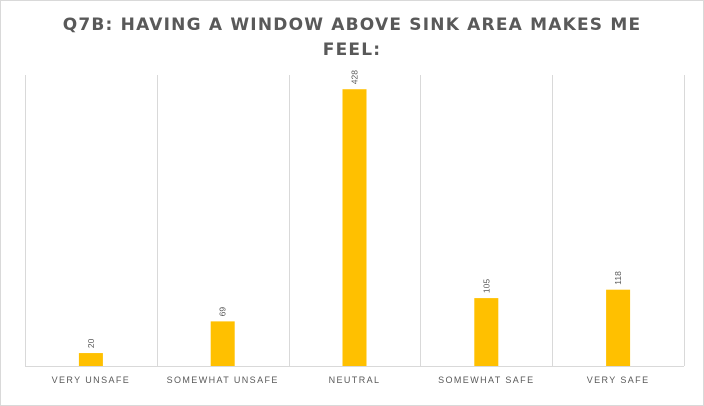 The height and width of the screenshot is (406, 704). Describe the element at coordinates (91, 343) in the screenshot. I see `data-label: 20` at that location.